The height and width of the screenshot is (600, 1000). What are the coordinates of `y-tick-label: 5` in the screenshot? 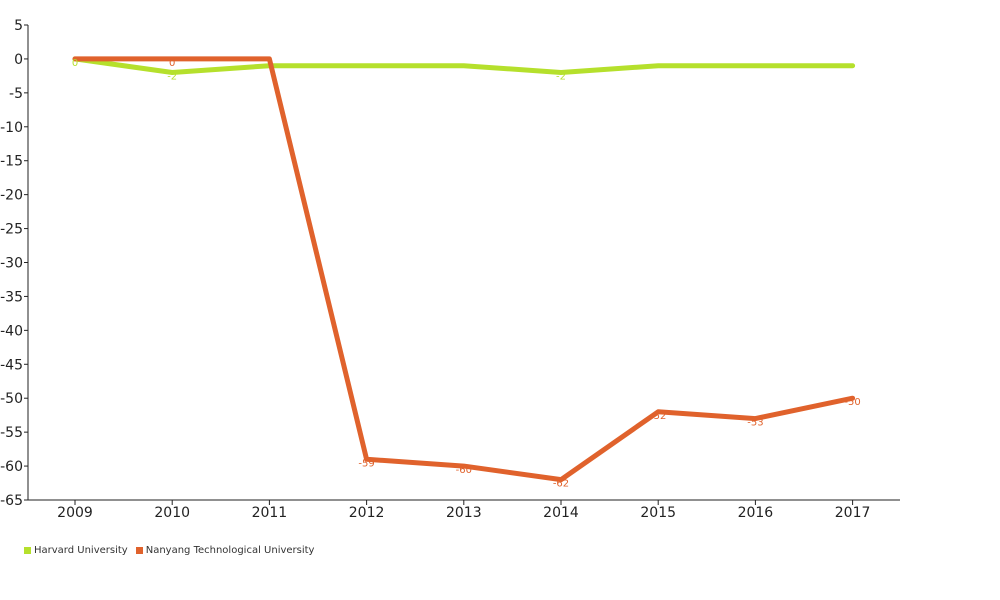 It's located at (18, 26).